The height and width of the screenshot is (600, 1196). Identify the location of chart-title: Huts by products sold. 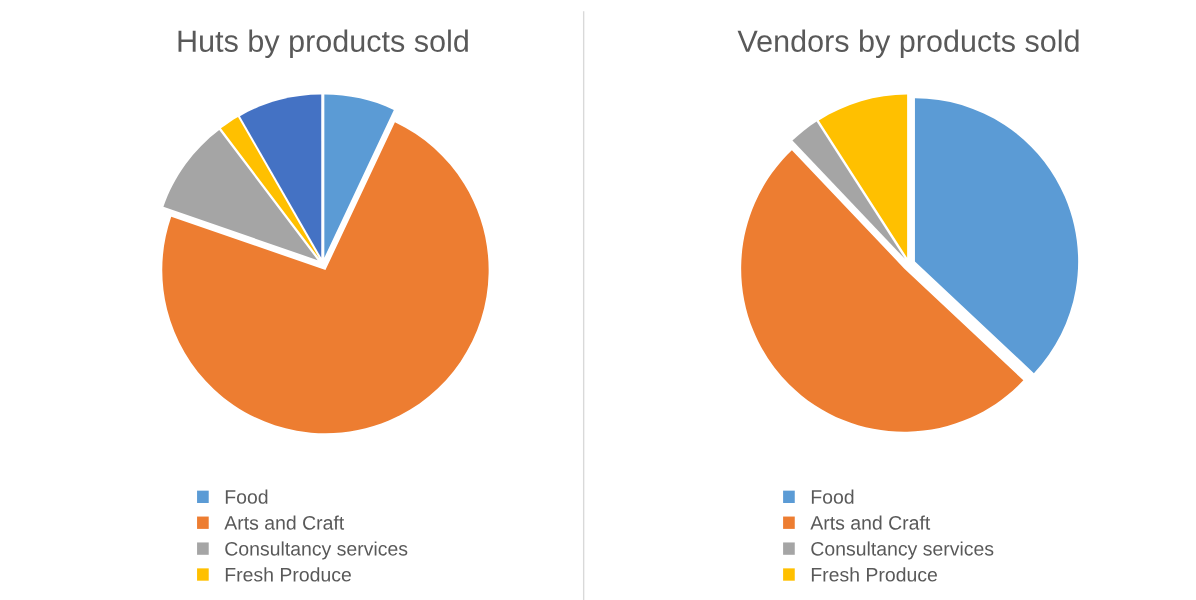
(323, 44).